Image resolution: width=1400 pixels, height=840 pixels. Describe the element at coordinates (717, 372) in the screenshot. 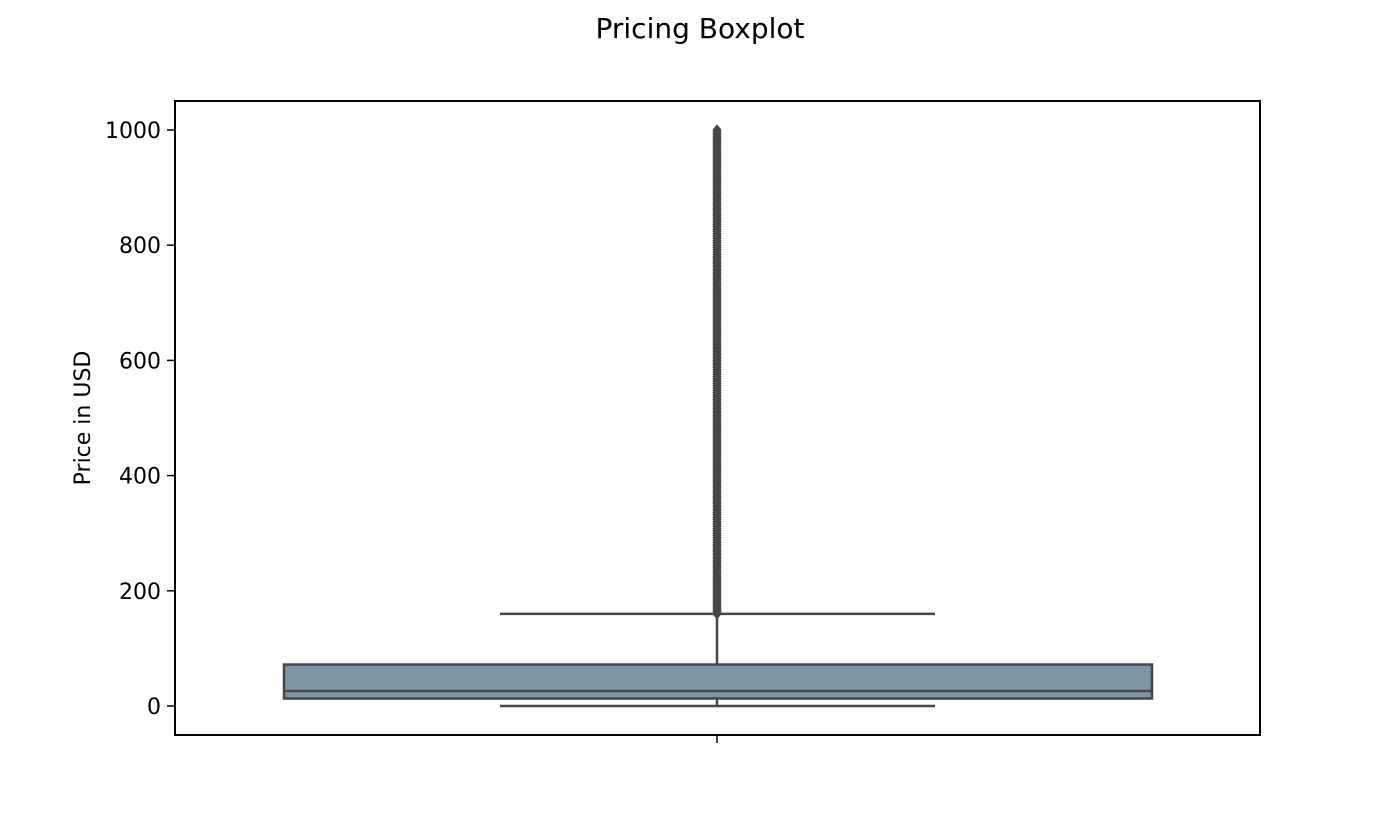

I see `outlier-points` at that location.